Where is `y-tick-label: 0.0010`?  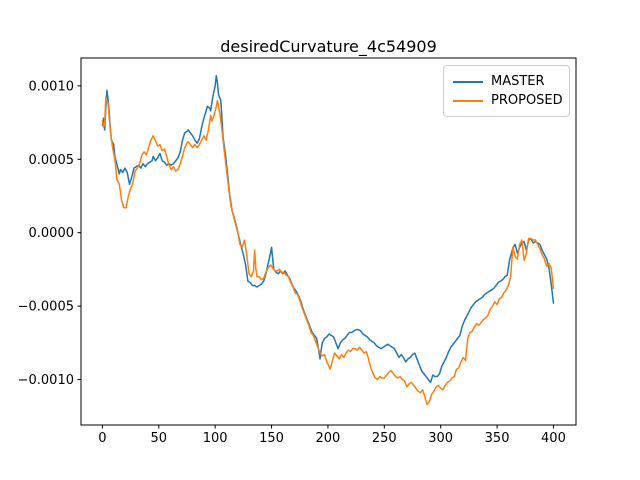
y-tick-label: 0.0010 is located at coordinates (52, 86).